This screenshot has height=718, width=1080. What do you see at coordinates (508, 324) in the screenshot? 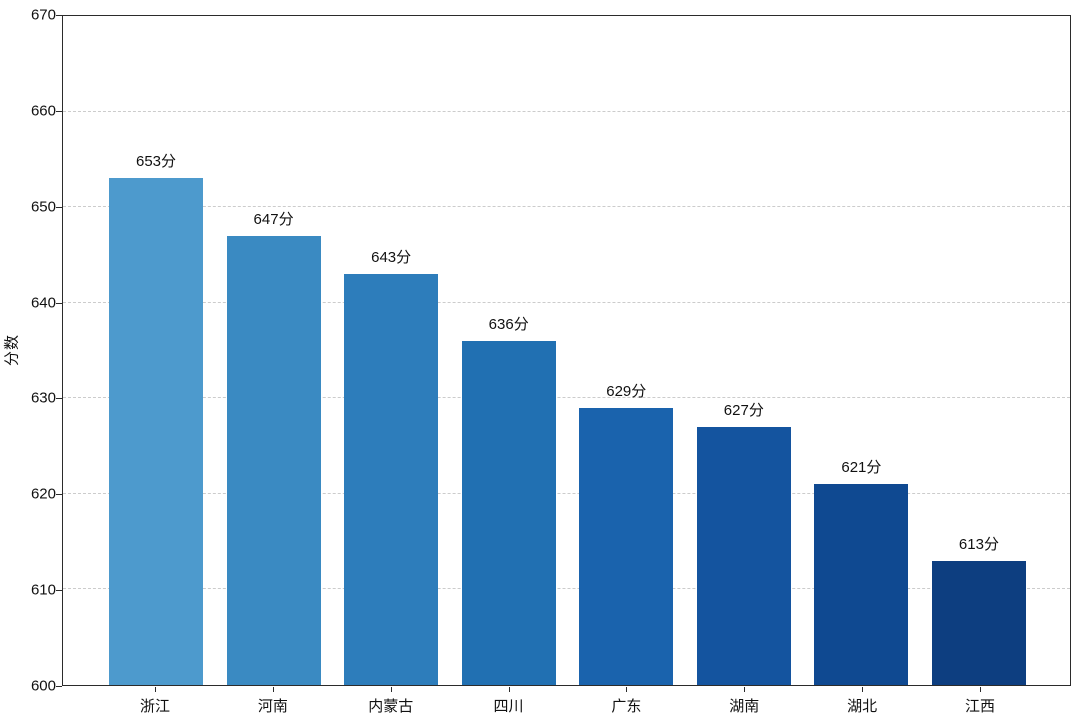
I see `bar-value-label: 636分` at bounding box center [508, 324].